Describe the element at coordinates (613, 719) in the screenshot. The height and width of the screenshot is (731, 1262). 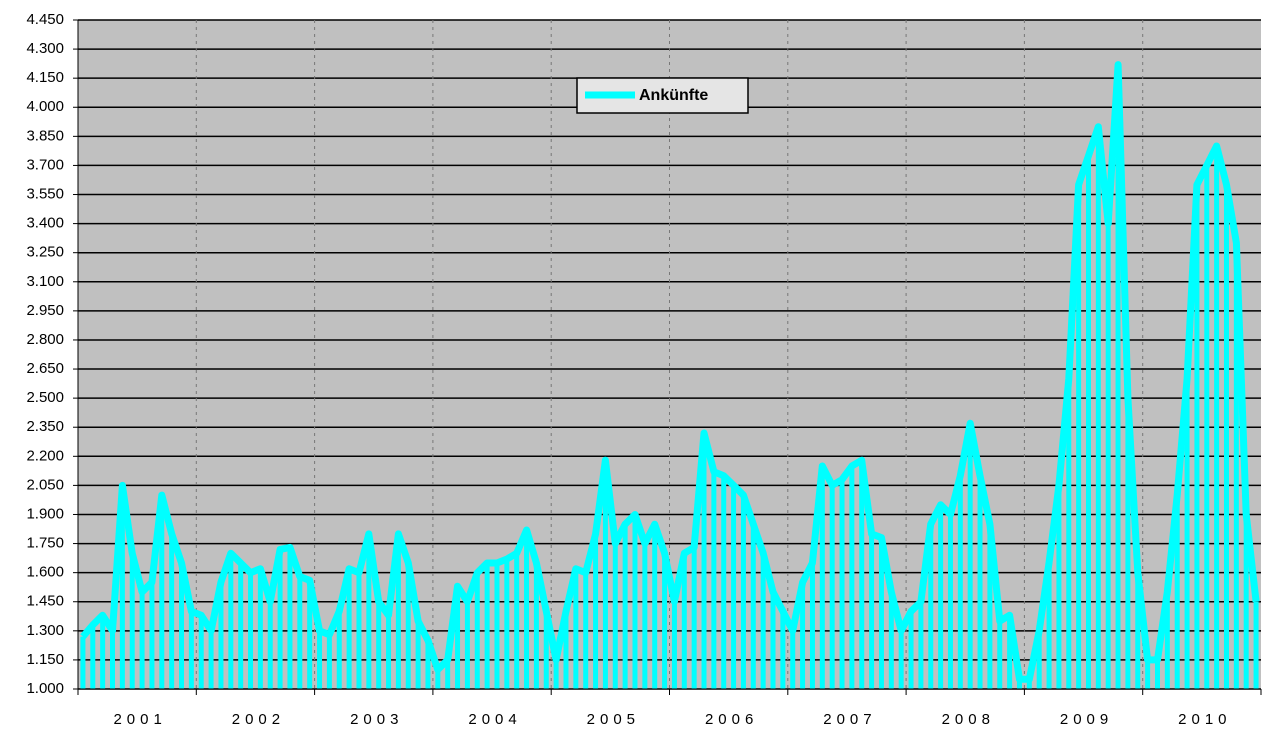
I see `x-tick-label: 2005` at that location.